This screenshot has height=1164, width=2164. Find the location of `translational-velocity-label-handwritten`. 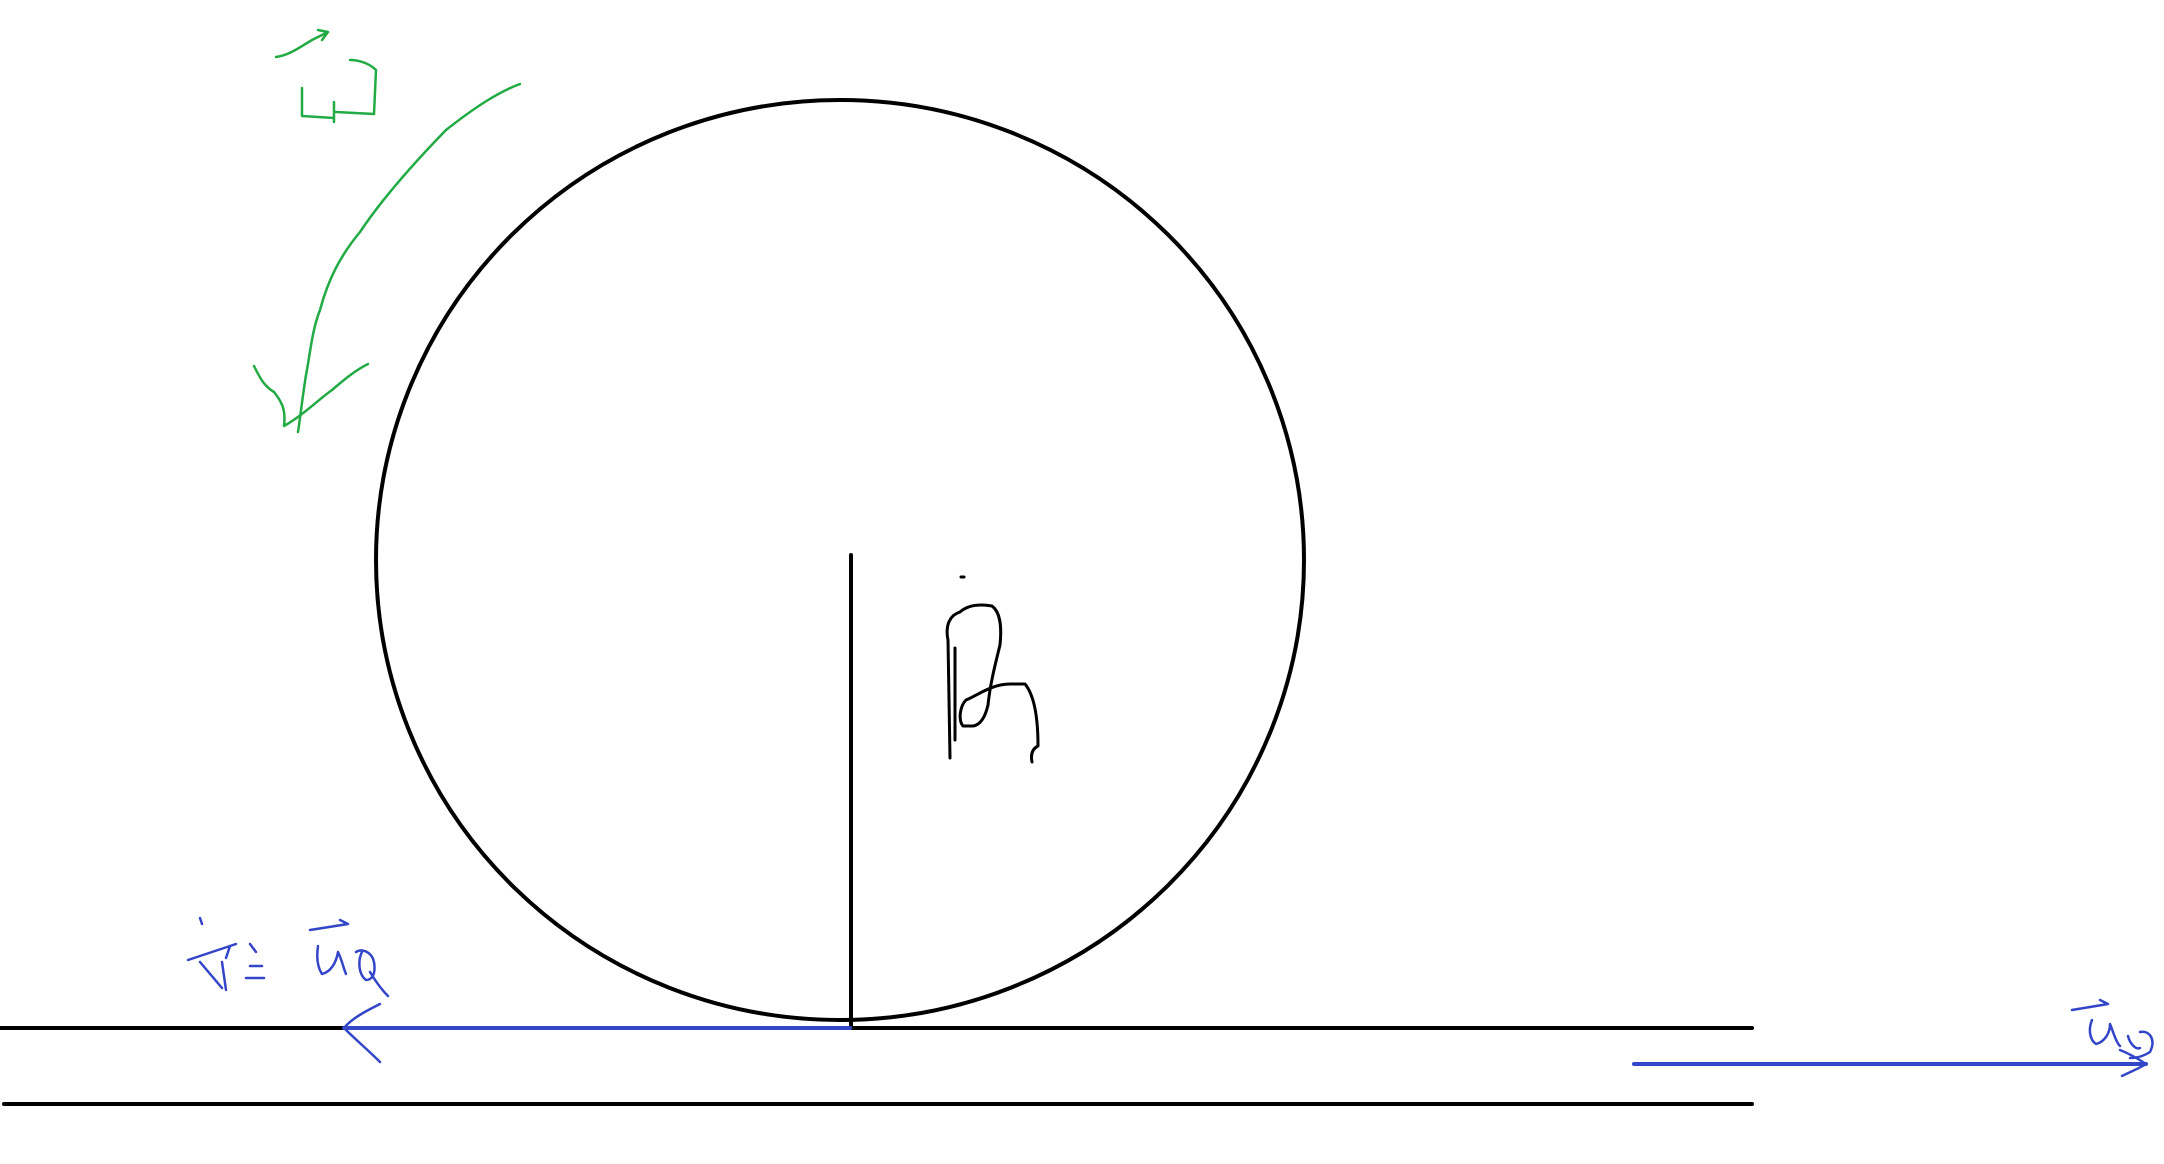

translational-velocity-label-handwritten is located at coordinates (2112, 1029).